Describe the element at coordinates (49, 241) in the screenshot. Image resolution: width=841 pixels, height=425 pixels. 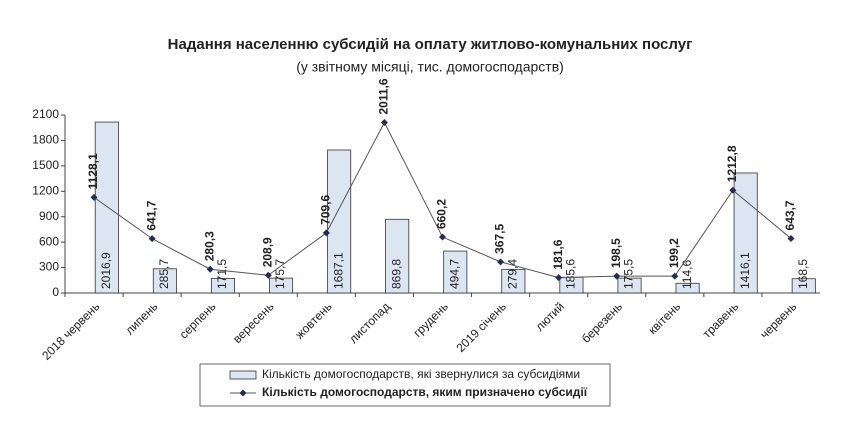
I see `y-tick-label: 600` at that location.